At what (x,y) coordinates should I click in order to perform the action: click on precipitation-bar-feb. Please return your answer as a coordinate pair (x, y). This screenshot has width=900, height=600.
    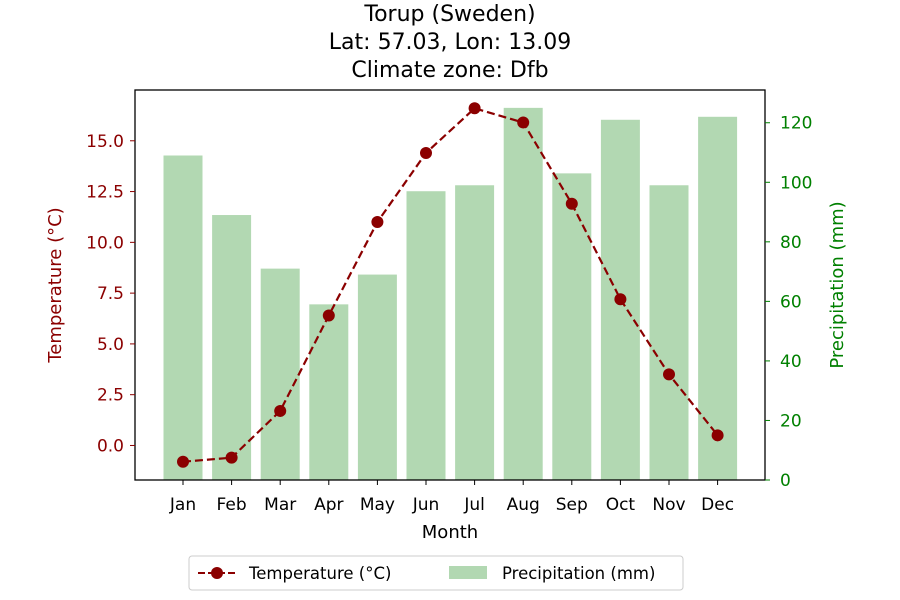
    Looking at the image, I should click on (232, 348).